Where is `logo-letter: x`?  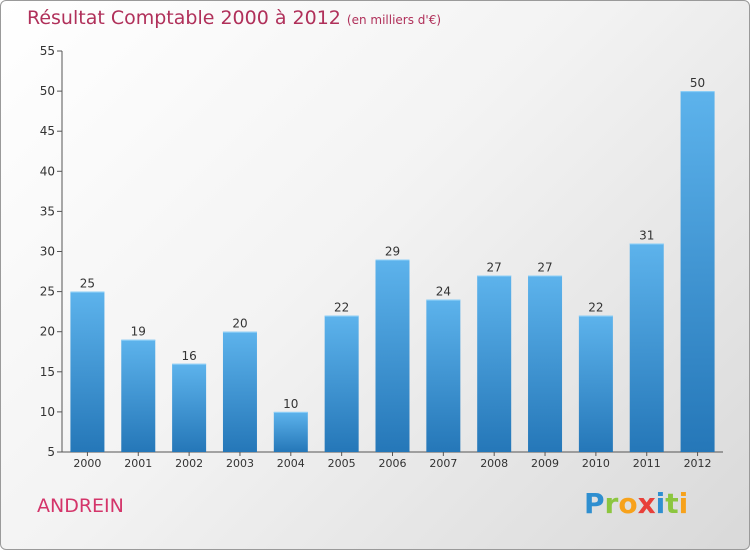 logo-letter: x is located at coordinates (646, 503).